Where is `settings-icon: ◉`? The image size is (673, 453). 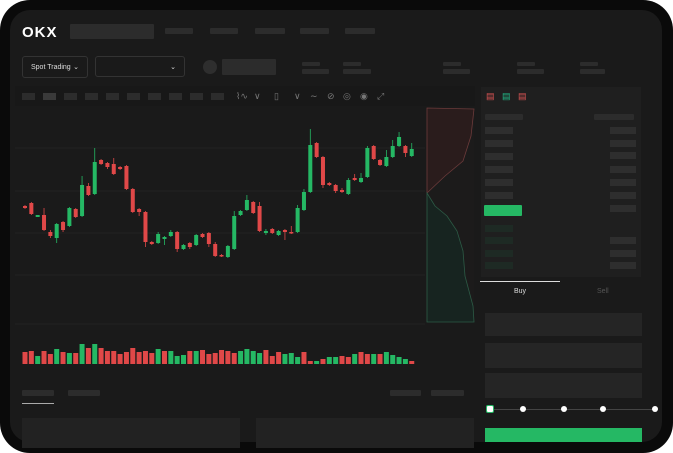
settings-icon: ◉ is located at coordinates (364, 96).